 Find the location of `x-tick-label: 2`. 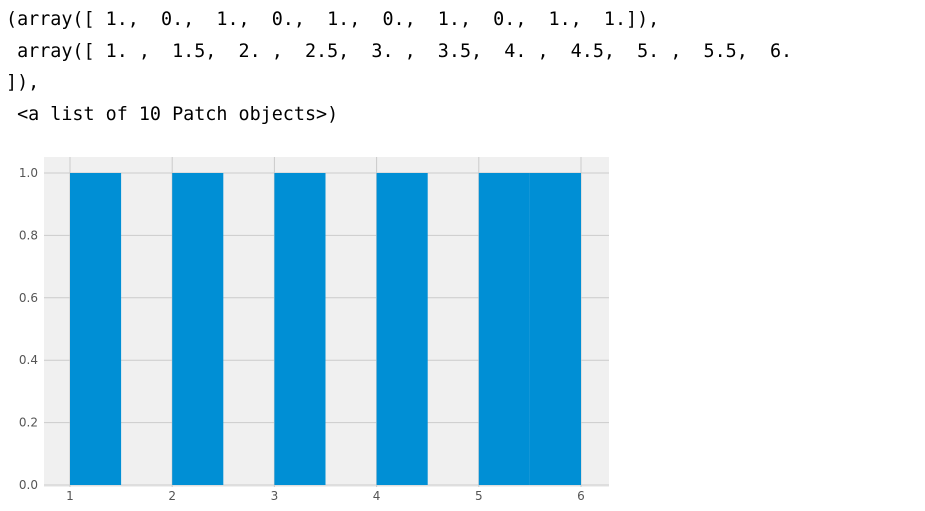

x-tick-label: 2 is located at coordinates (172, 496).